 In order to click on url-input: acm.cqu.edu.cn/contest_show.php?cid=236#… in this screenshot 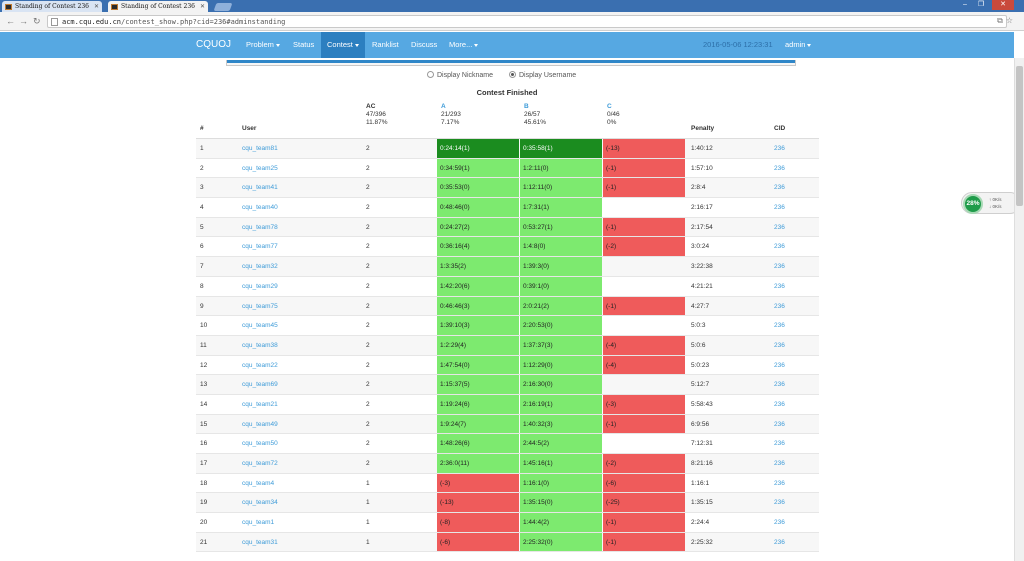, I will do `click(527, 21)`.